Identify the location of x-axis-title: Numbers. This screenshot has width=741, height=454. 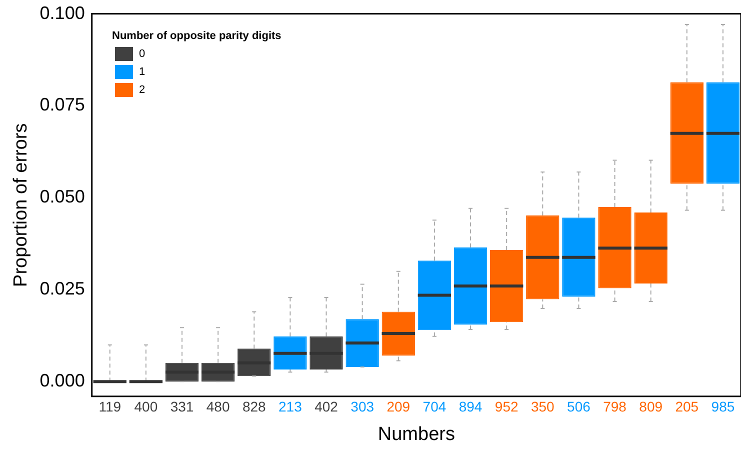
(416, 434).